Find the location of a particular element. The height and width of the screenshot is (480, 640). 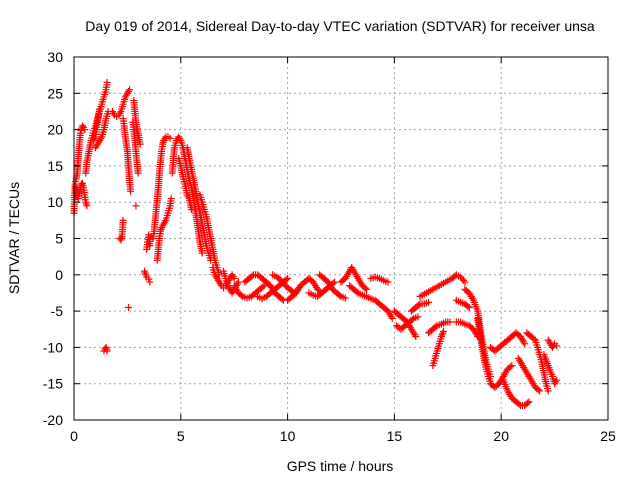

y-tick-label: -20 is located at coordinates (53, 420).